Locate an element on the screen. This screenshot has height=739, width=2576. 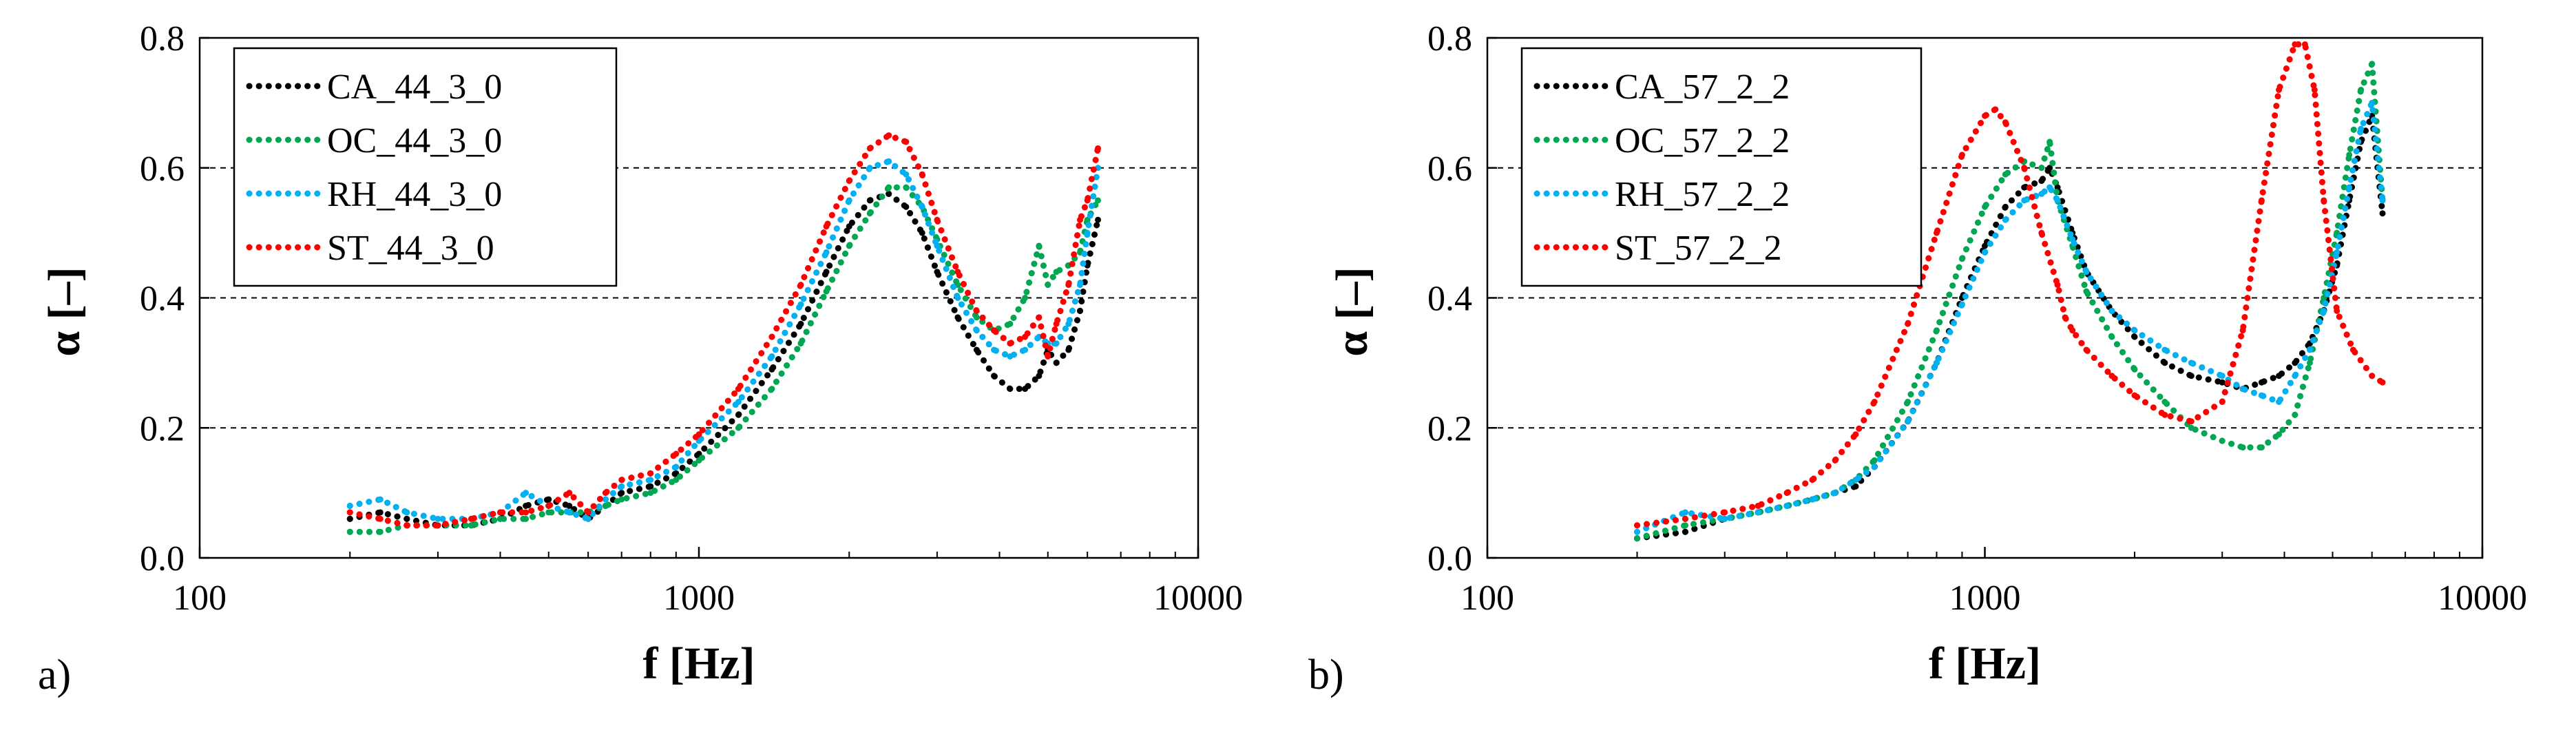
x-tick-label: 100 is located at coordinates (1487, 598).